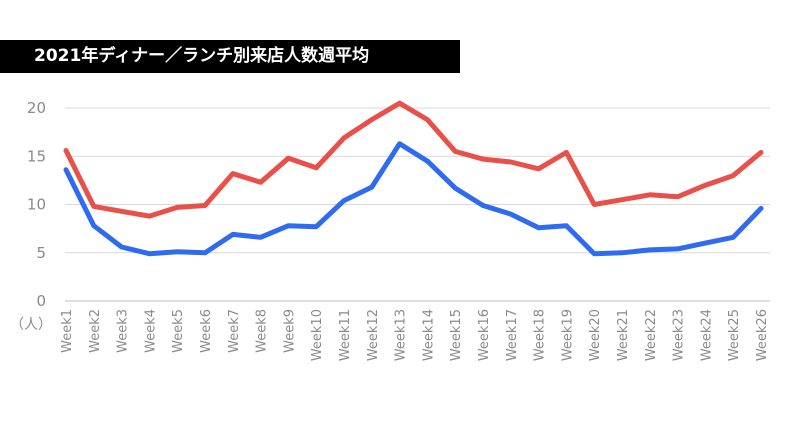  I want to click on x-tick-label: Week20, so click(595, 335).